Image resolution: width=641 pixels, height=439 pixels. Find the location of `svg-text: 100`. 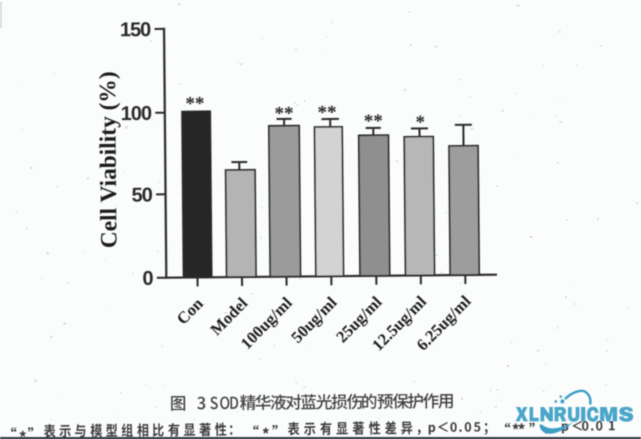

svg-text: 100 is located at coordinates (136, 114).